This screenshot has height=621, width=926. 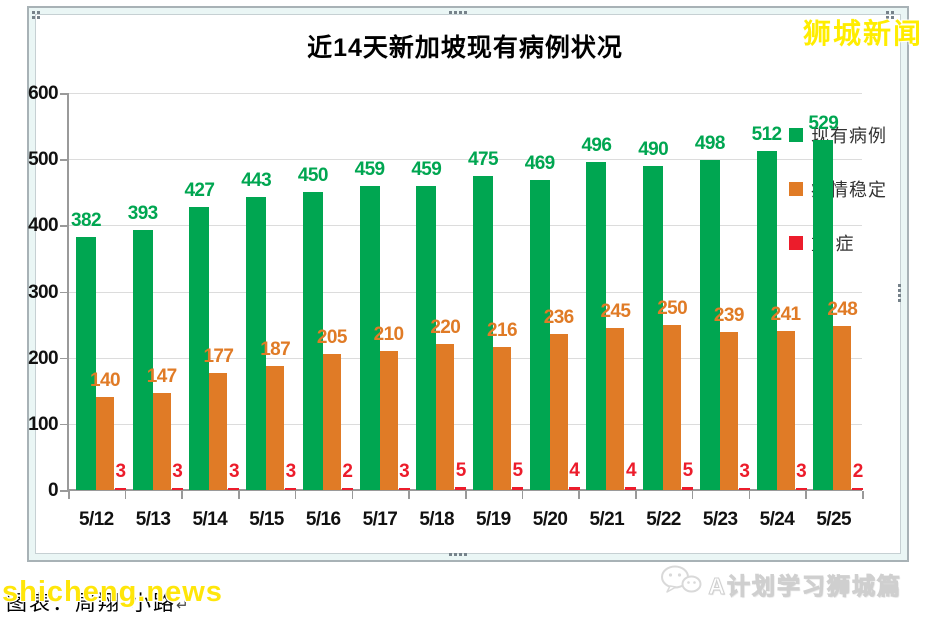 What do you see at coordinates (767, 135) in the screenshot?
I see `bar-value-active-cases: 512` at bounding box center [767, 135].